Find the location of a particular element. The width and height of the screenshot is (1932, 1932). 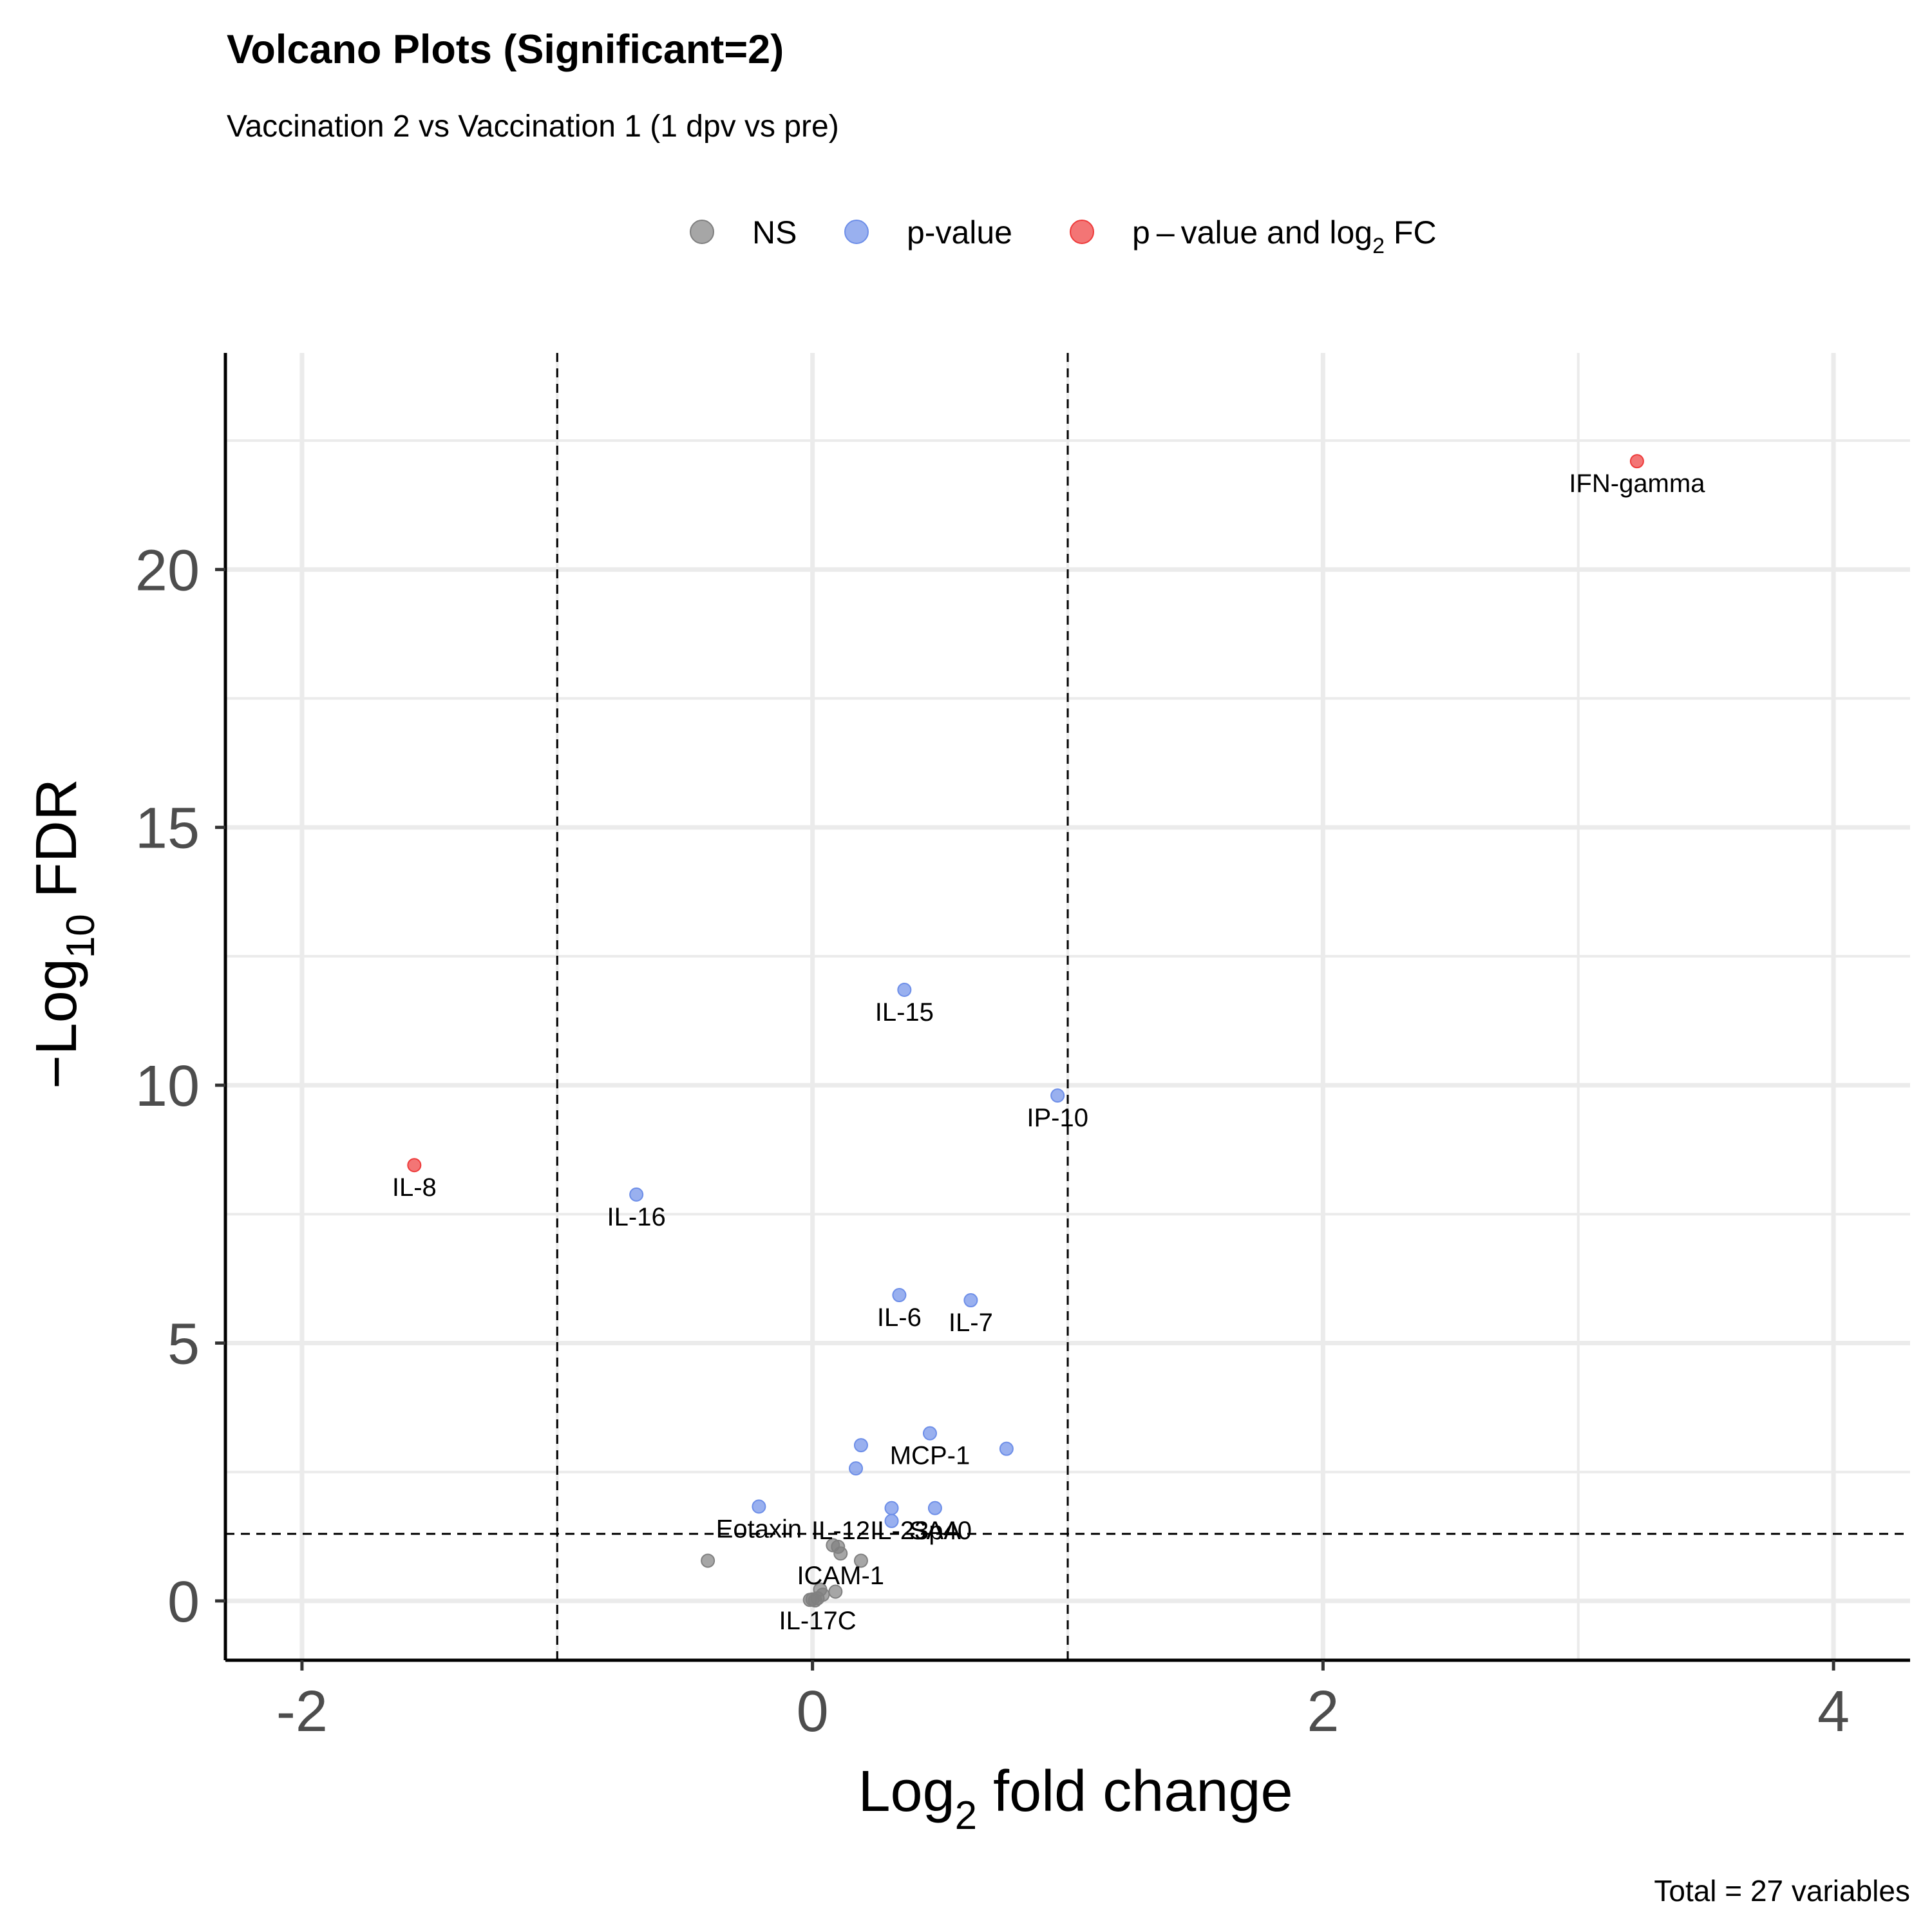

legend-label-p: p-value is located at coordinates (959, 232).